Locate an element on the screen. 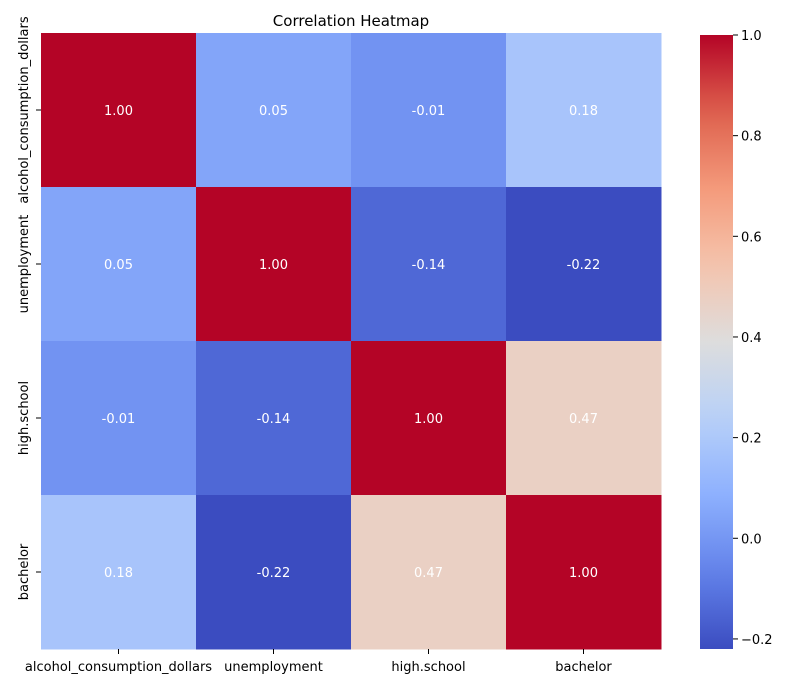 This screenshot has width=796, height=682. y-tick-label: high.school is located at coordinates (24, 418).